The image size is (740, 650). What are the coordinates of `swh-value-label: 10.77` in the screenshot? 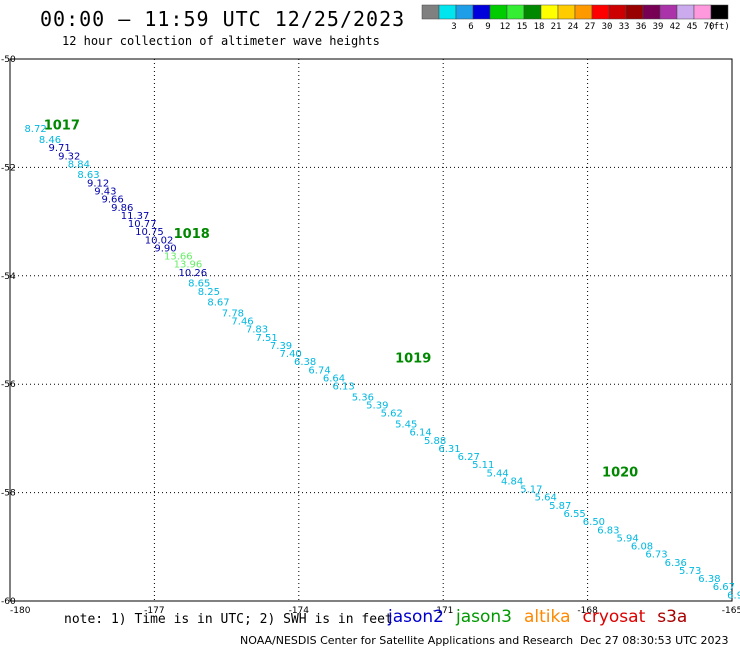 It's located at (142, 224).